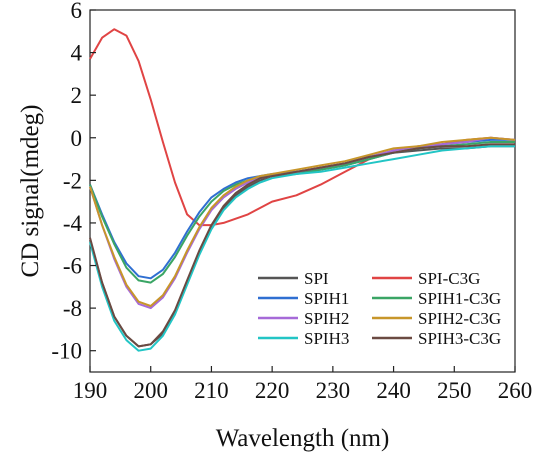  I want to click on x-tick-label: 230, so click(333, 390).